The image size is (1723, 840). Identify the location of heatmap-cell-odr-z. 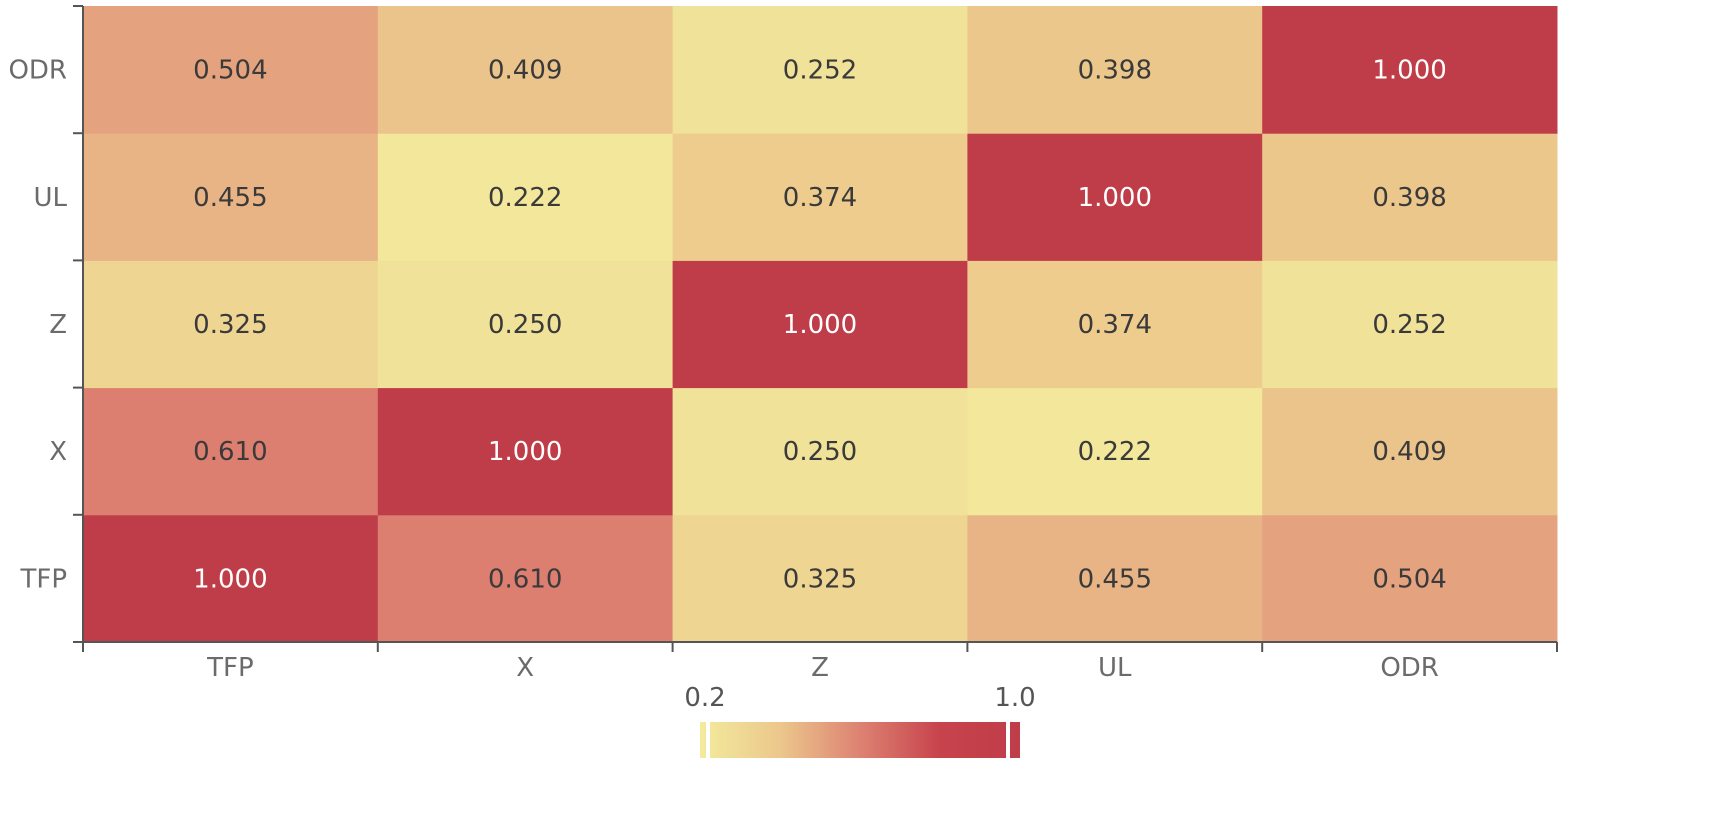
(820, 70).